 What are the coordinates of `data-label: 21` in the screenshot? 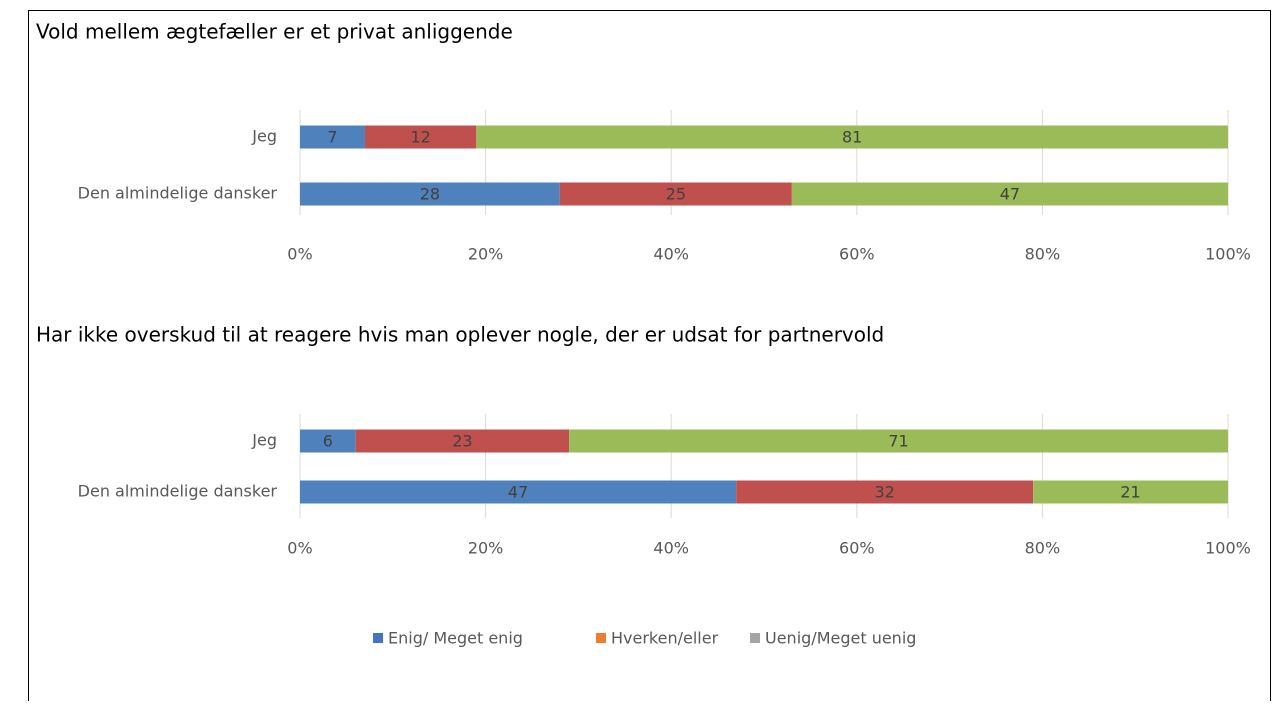 It's located at (1130, 492).